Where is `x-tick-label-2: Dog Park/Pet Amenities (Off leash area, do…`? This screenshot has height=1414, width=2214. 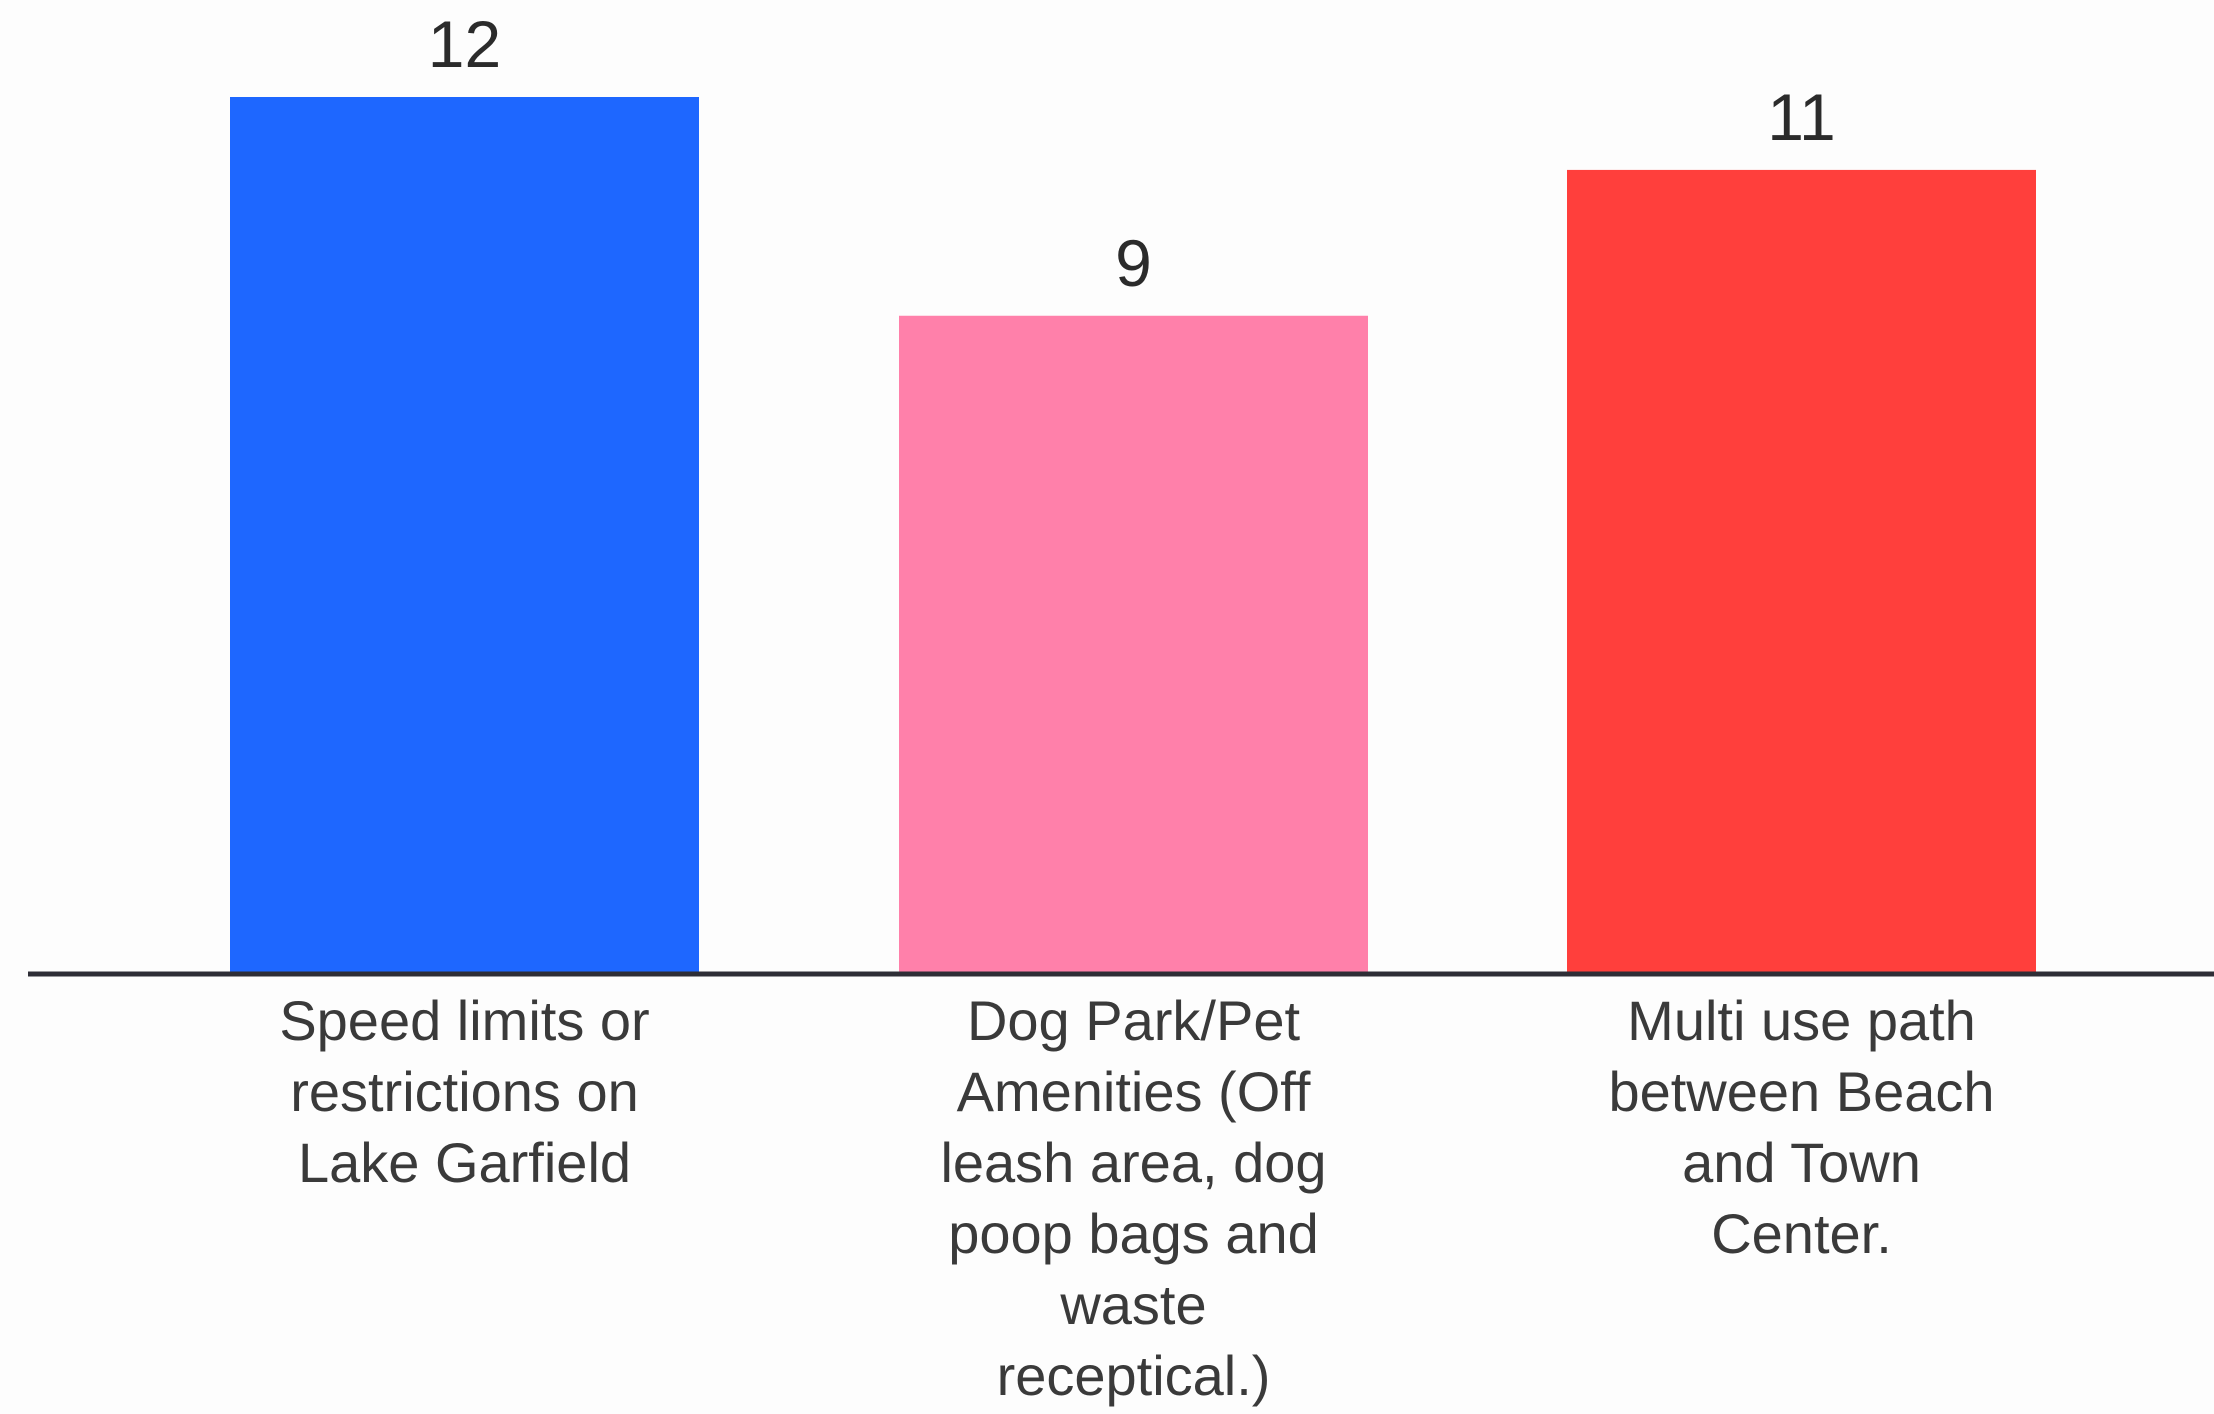
x-tick-label-2: Dog Park/Pet Amenities (Off leash area, do… is located at coordinates (1133, 1198).